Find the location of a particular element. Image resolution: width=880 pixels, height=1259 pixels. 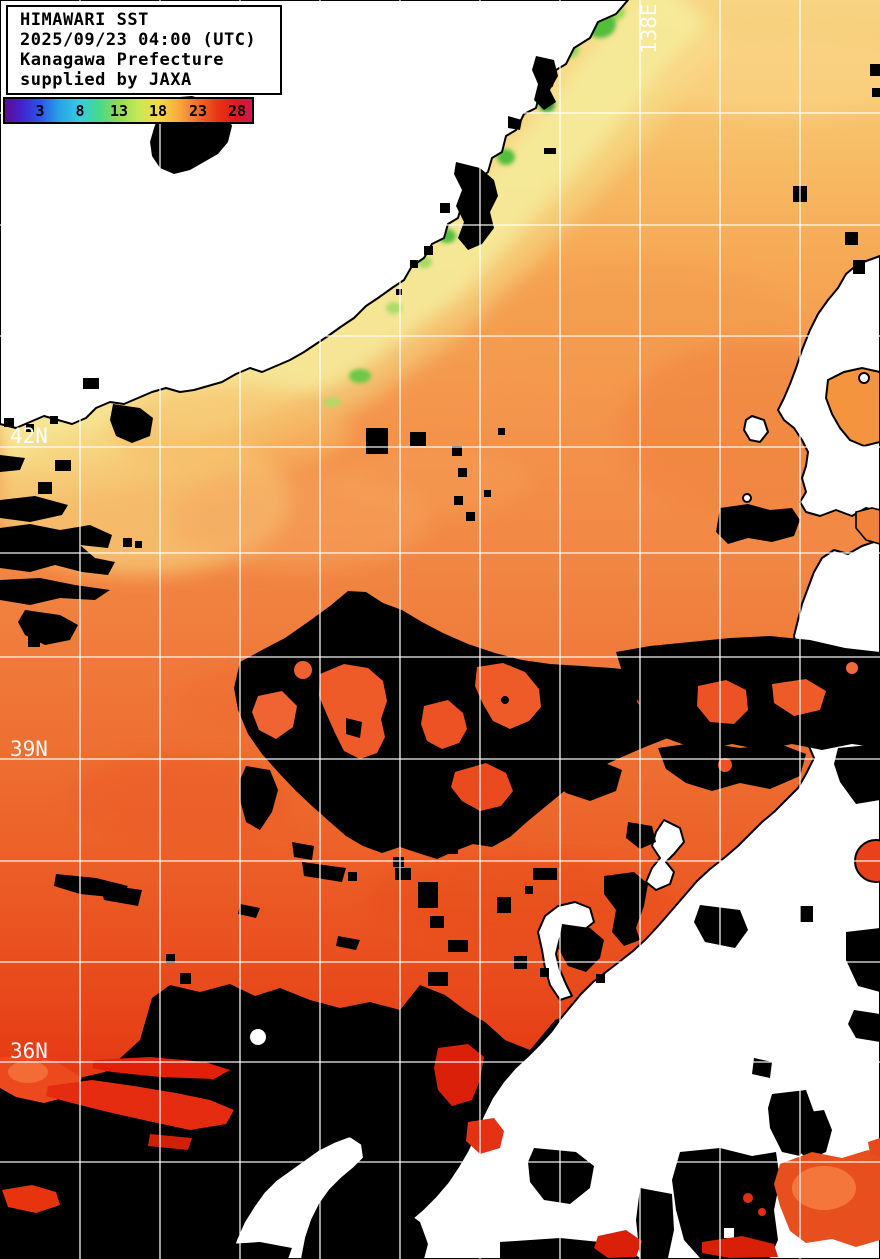

lat-label: 42N is located at coordinates (29, 436).